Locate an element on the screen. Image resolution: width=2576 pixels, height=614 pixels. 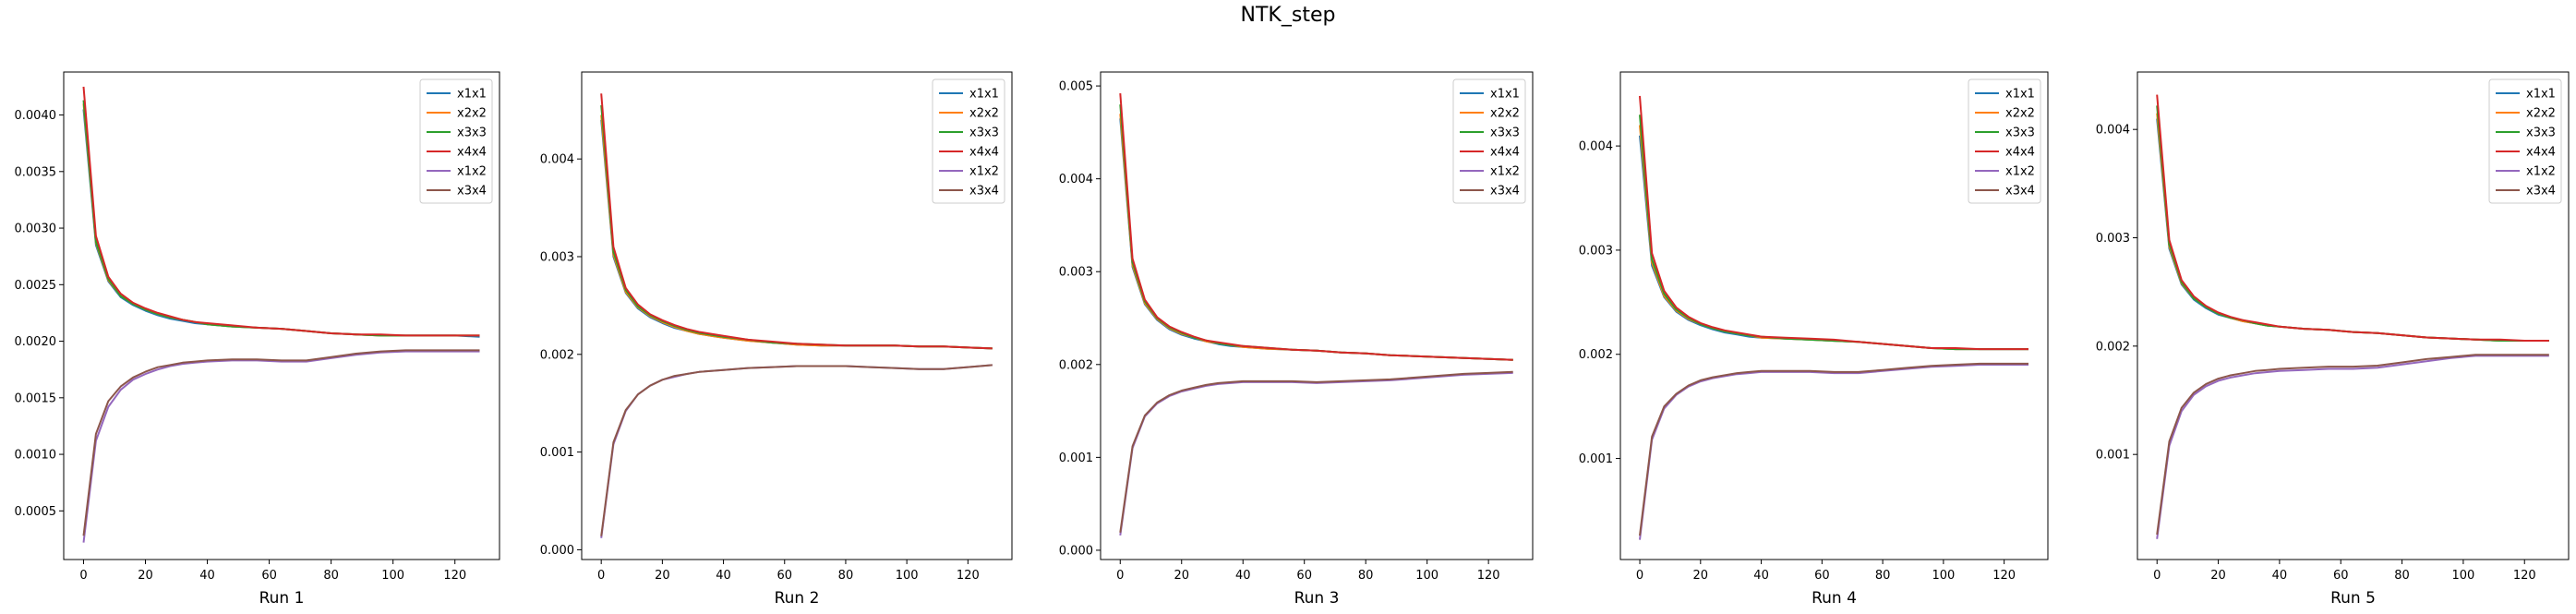
y-tick-label: 0.0015 is located at coordinates (36, 398).